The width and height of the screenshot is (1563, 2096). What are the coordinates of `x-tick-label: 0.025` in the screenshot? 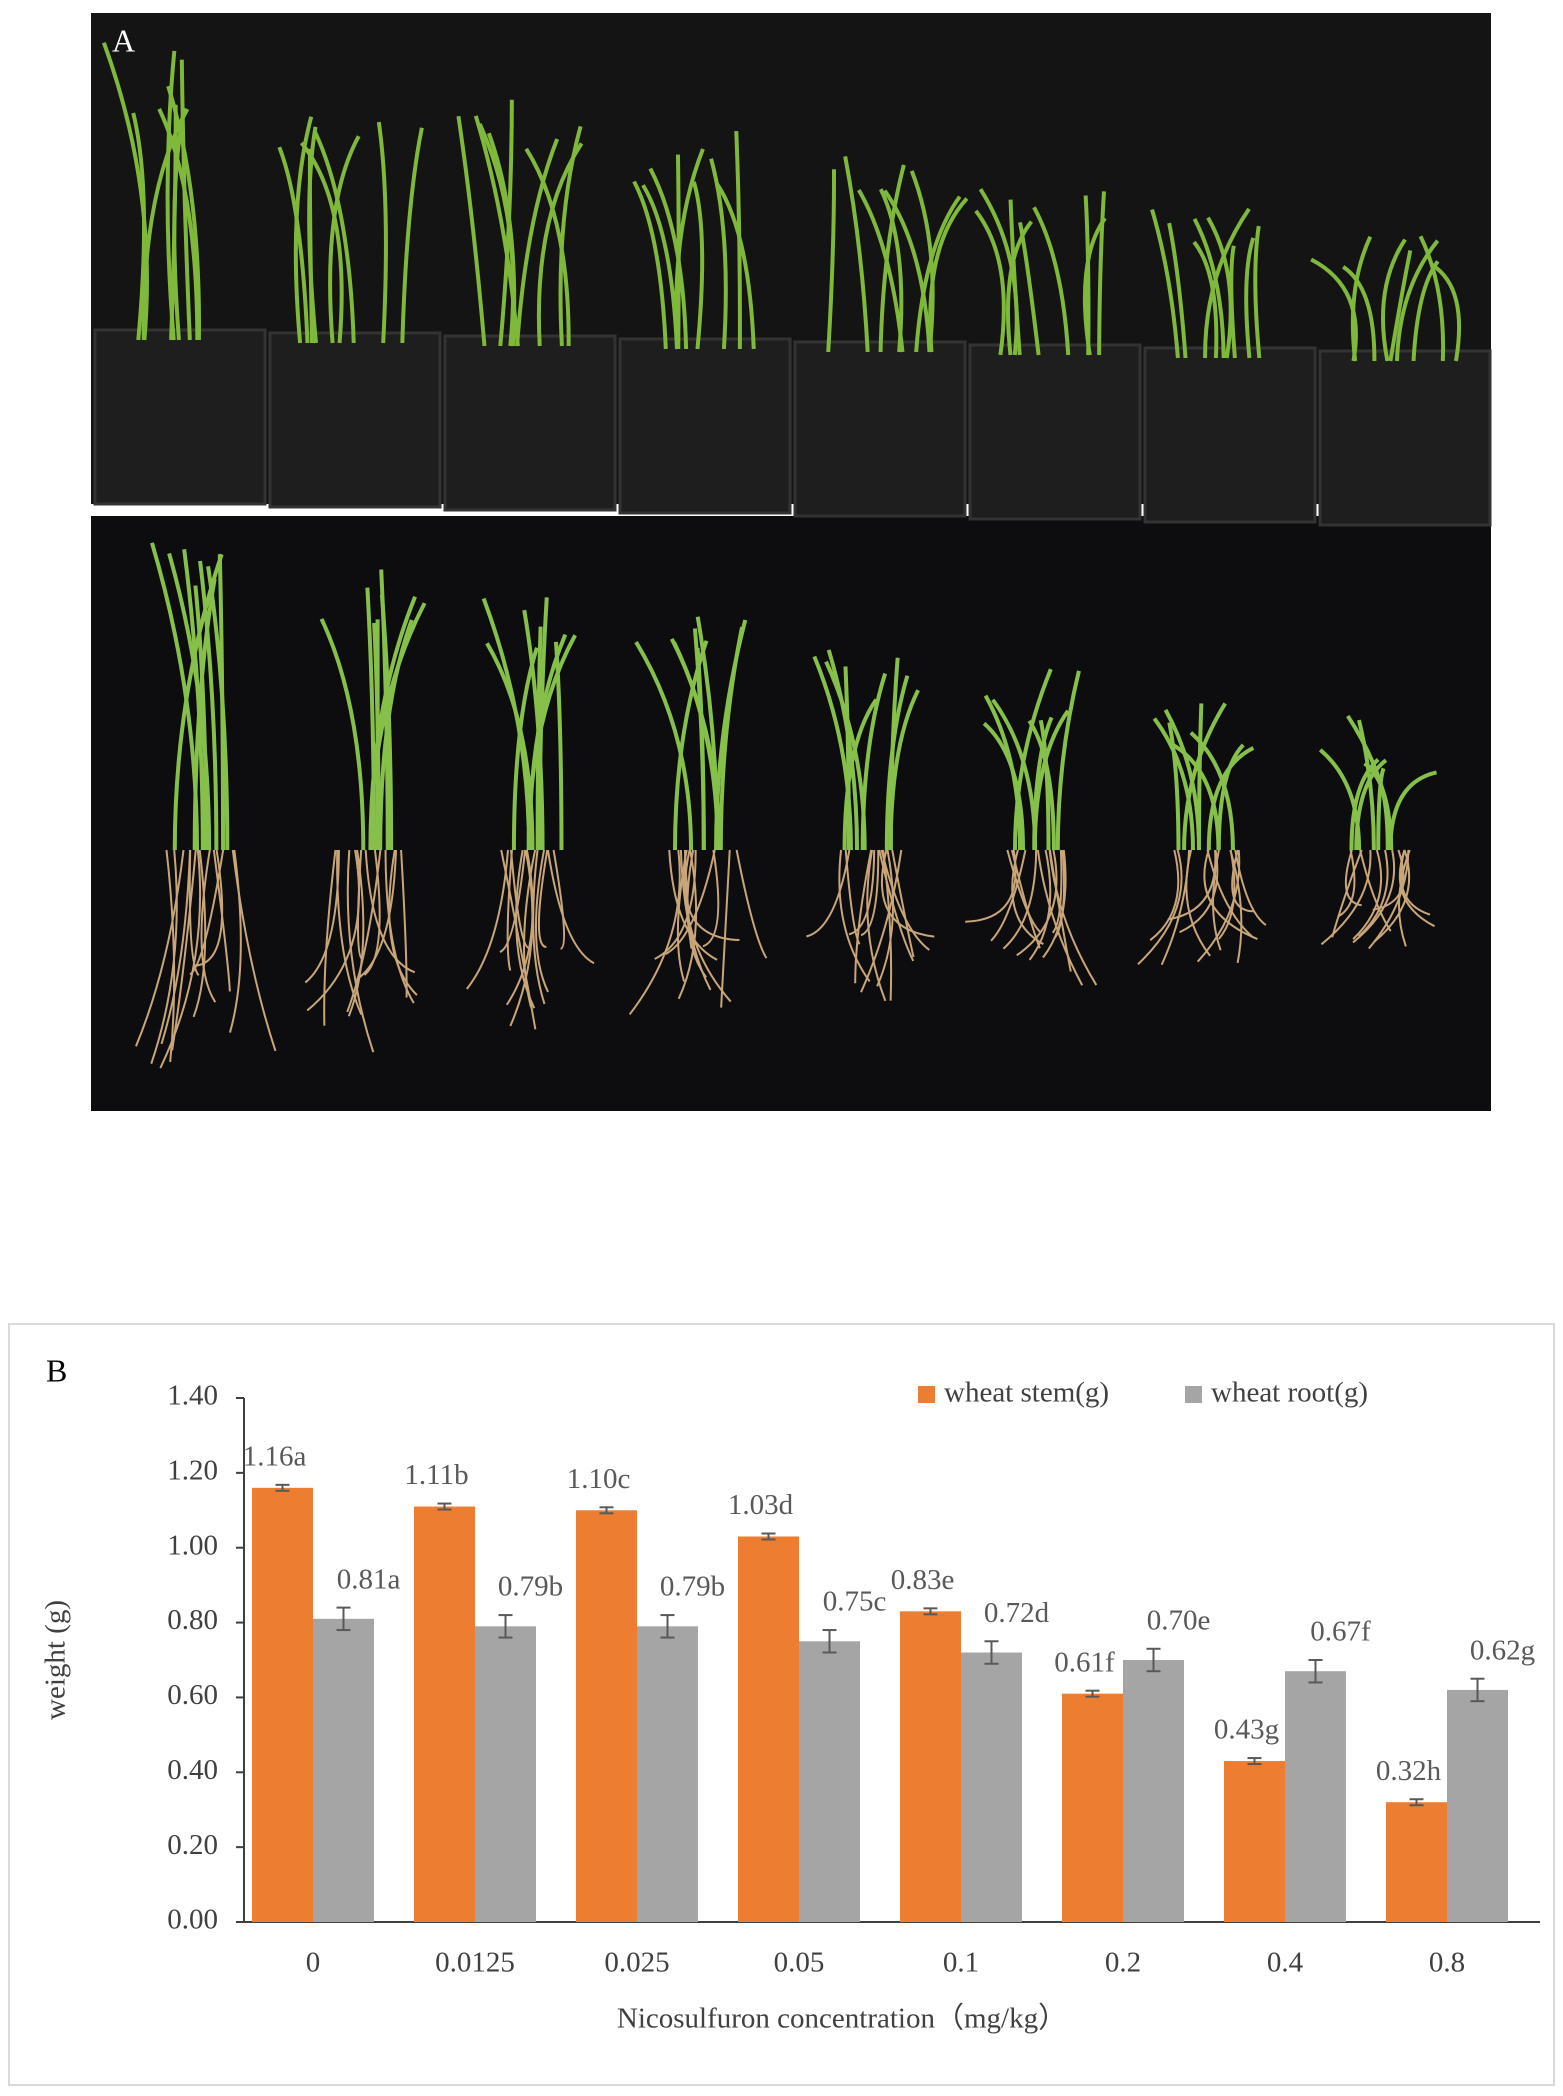 It's located at (636, 1963).